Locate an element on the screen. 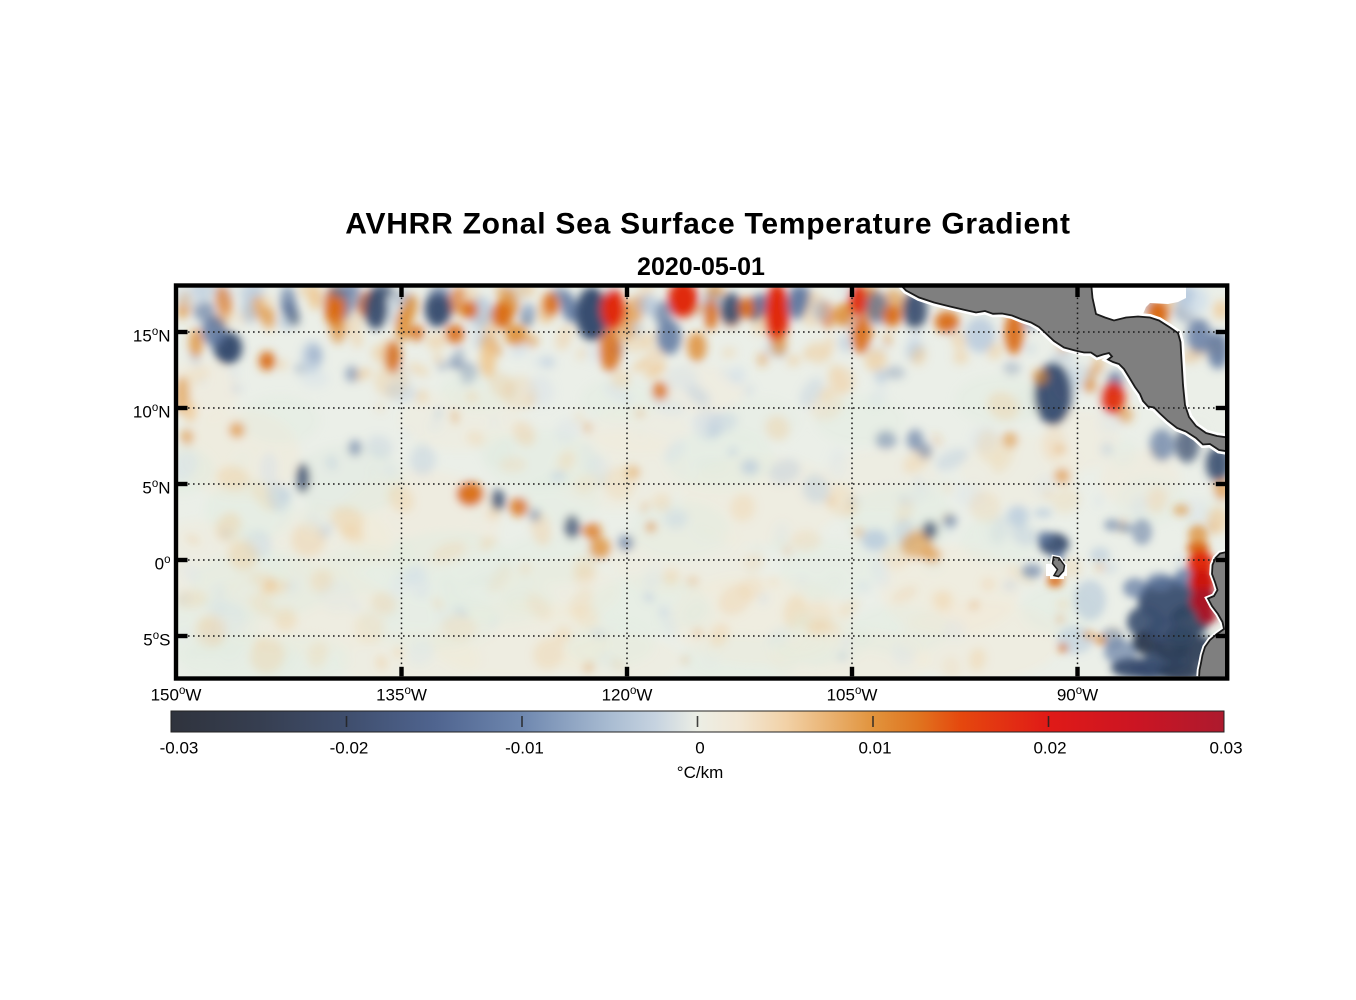 This screenshot has height=1000, width=1356. svg-text: 5oS is located at coordinates (156, 640).